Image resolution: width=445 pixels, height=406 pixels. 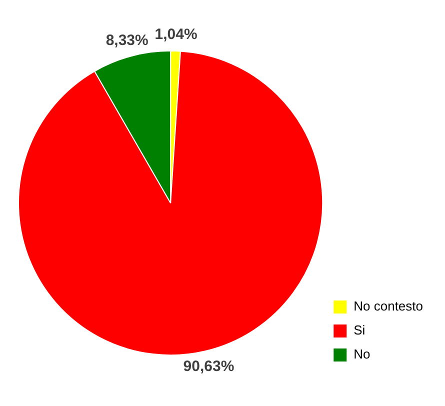 I want to click on legend-label: No contesto, so click(x=388, y=306).